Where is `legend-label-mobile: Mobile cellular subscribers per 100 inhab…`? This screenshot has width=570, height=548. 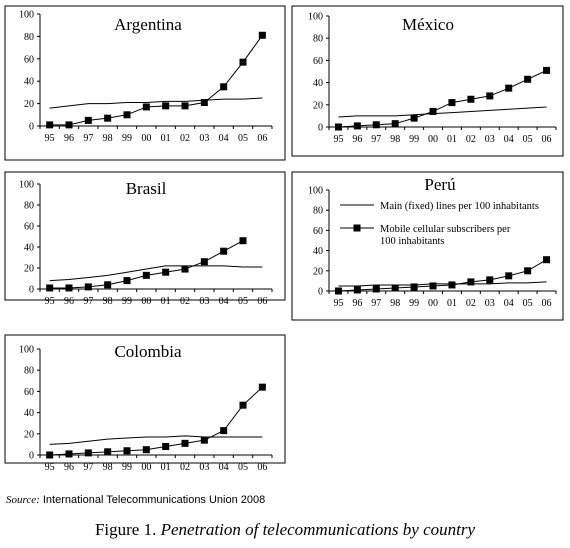
legend-label-mobile: Mobile cellular subscribers per 100 inhab… is located at coordinates (445, 235).